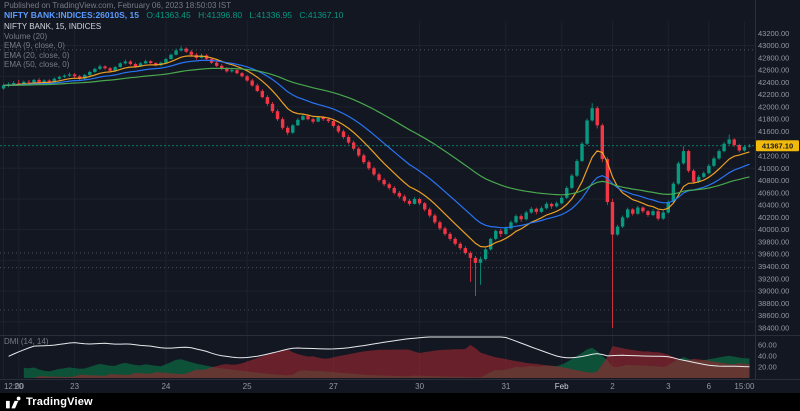 This screenshot has width=800, height=411. Describe the element at coordinates (220, 15) in the screenshot. I see `high-value: H:41396.80` at that location.